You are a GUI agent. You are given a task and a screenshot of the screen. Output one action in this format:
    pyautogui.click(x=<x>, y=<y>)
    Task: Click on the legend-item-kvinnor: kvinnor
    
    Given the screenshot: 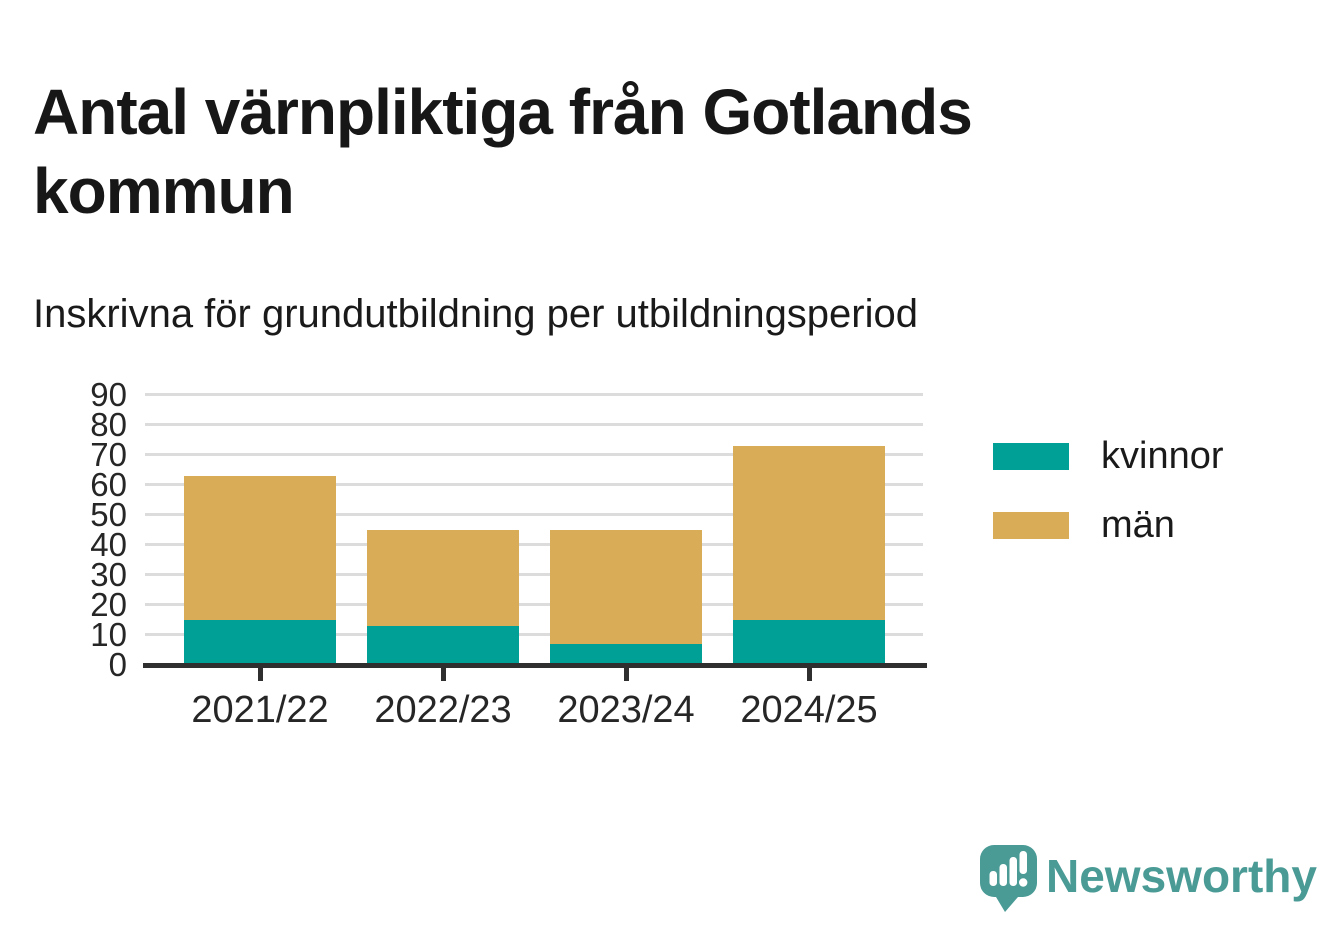 What is the action you would take?
    pyautogui.click(x=1108, y=456)
    